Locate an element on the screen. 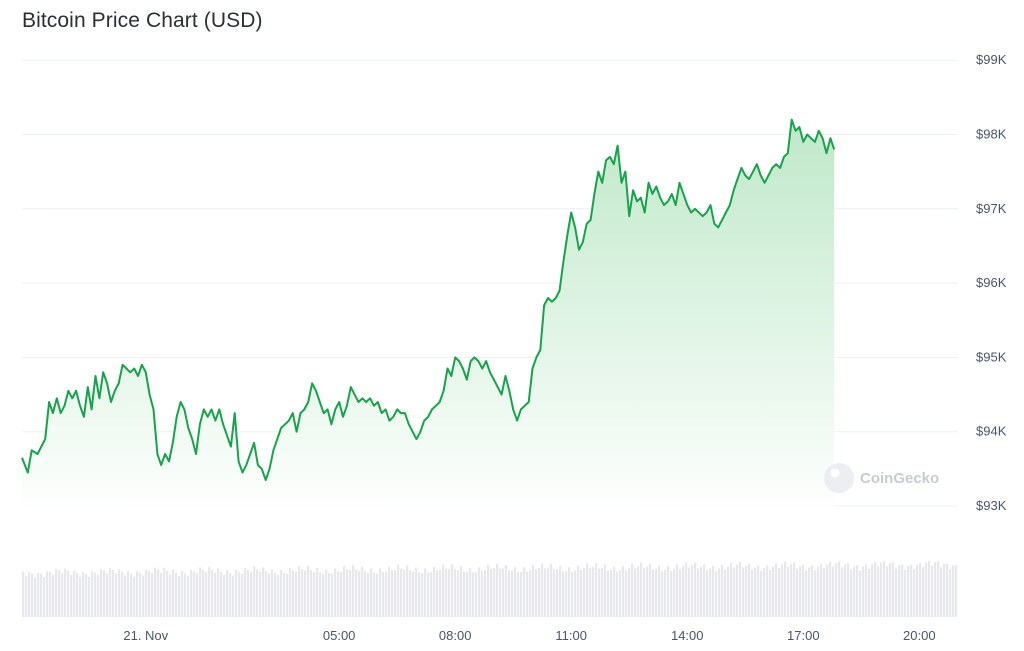 This screenshot has height=651, width=1024. y-tick-label: $93K is located at coordinates (991, 505).